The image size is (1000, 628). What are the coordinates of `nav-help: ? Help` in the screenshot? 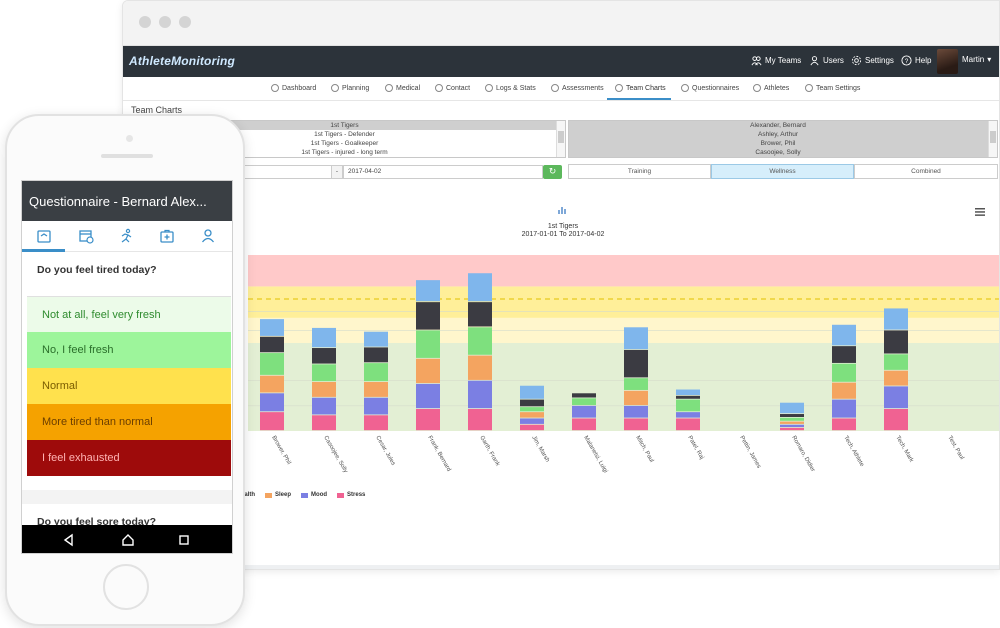 It's located at (916, 60).